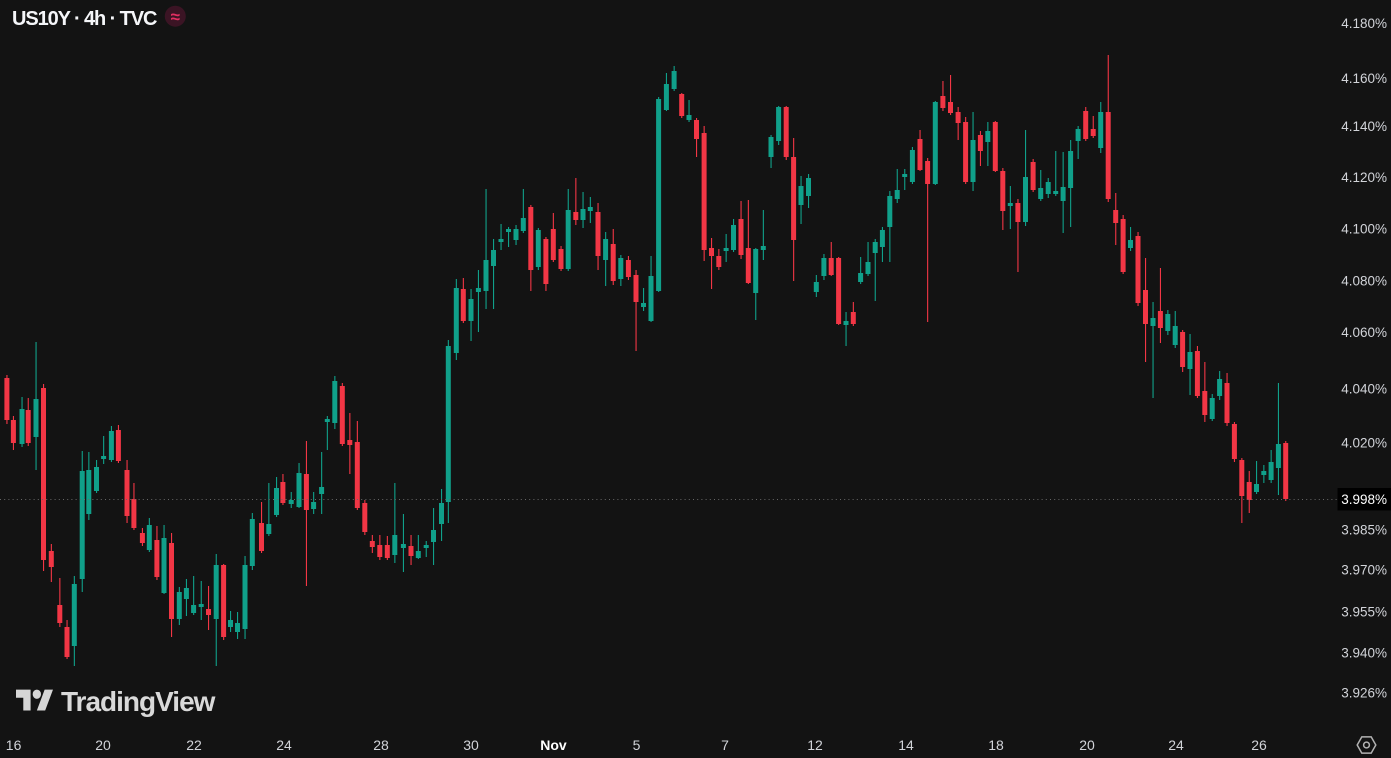 The width and height of the screenshot is (1391, 758). What do you see at coordinates (14, 745) in the screenshot?
I see `svg-text: 16` at bounding box center [14, 745].